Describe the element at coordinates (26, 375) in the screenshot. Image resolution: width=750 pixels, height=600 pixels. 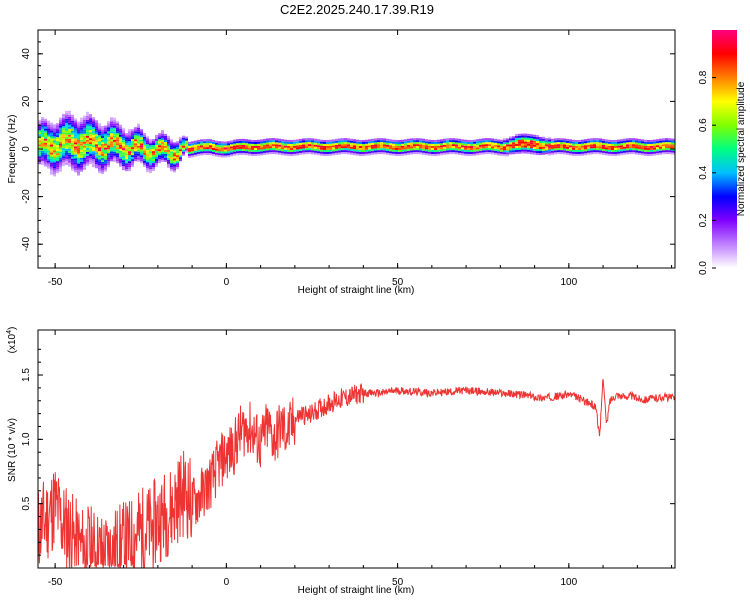
I see `y-tick-label: 1.5` at that location.